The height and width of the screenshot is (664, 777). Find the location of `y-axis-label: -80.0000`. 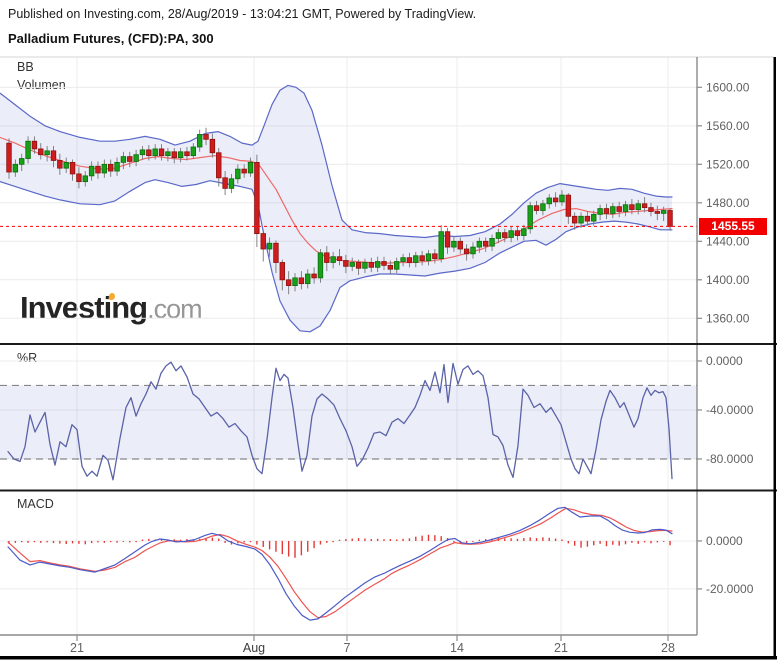

y-axis-label: -80.0000 is located at coordinates (730, 459).